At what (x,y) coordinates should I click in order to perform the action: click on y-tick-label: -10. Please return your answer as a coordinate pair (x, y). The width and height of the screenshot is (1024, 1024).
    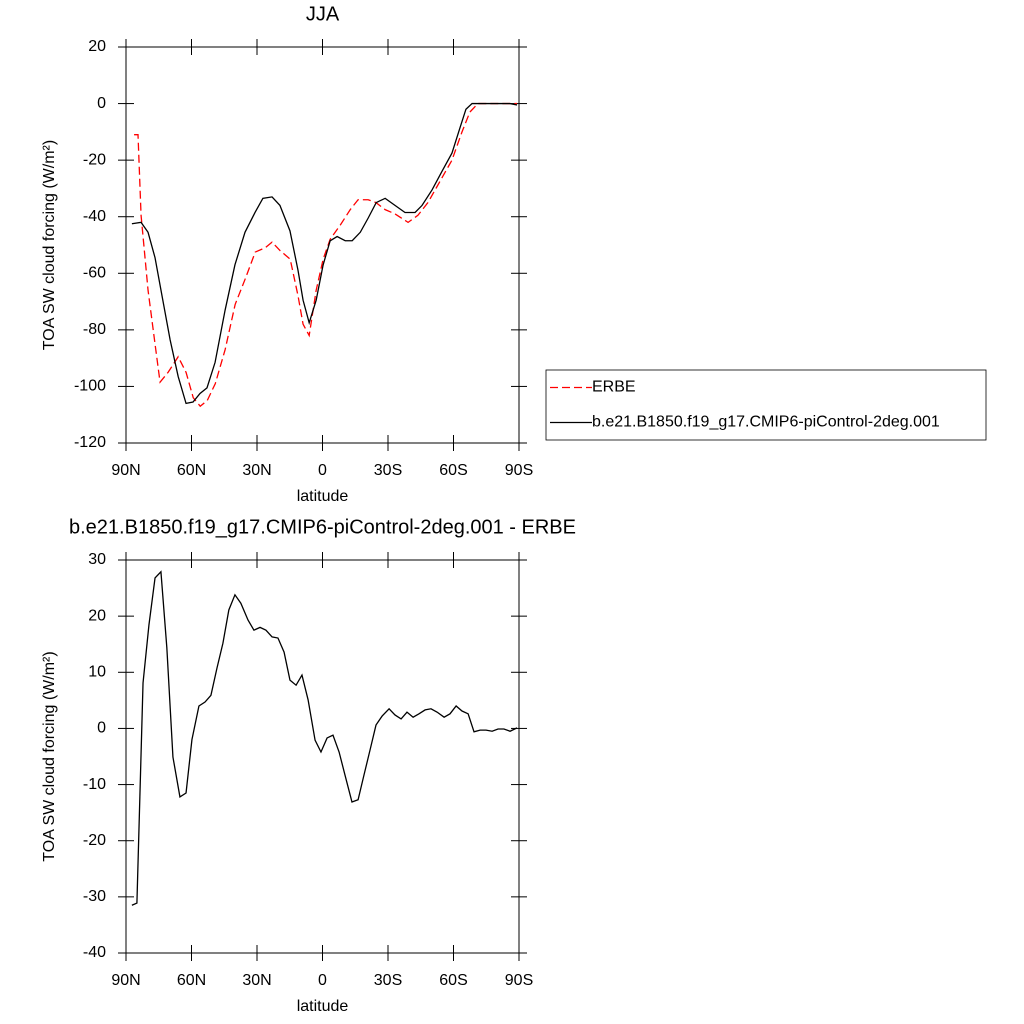
    Looking at the image, I should click on (94, 784).